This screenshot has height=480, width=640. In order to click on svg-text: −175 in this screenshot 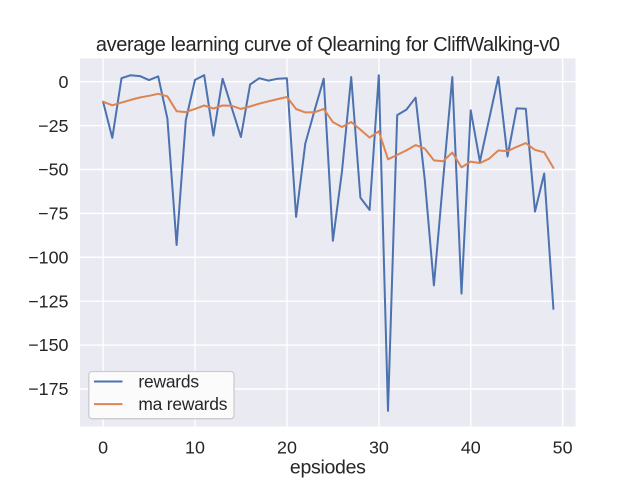, I will do `click(48, 389)`.